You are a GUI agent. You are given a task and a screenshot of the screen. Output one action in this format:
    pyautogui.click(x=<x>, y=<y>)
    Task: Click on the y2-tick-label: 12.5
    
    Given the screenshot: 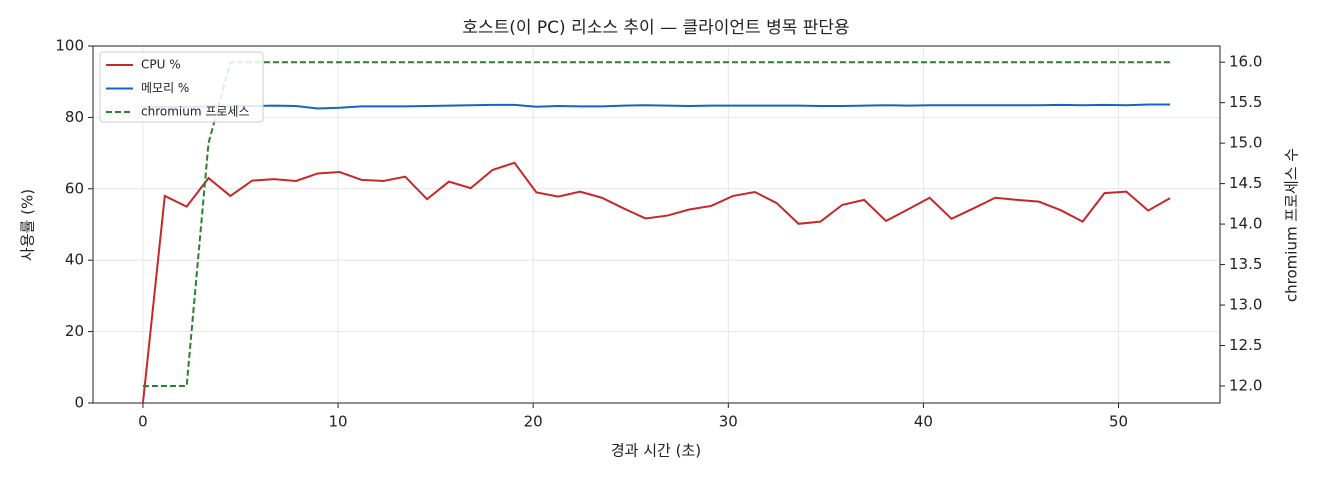 What is the action you would take?
    pyautogui.click(x=1245, y=345)
    